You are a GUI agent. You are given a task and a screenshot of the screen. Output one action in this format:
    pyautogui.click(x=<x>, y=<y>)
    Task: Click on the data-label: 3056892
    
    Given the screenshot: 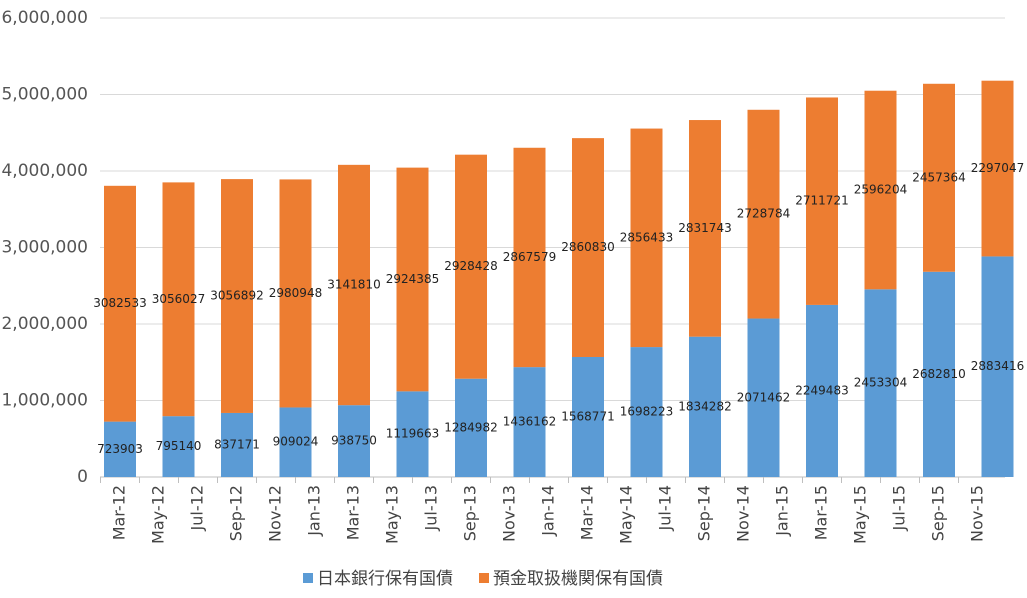 What is the action you would take?
    pyautogui.click(x=236, y=296)
    